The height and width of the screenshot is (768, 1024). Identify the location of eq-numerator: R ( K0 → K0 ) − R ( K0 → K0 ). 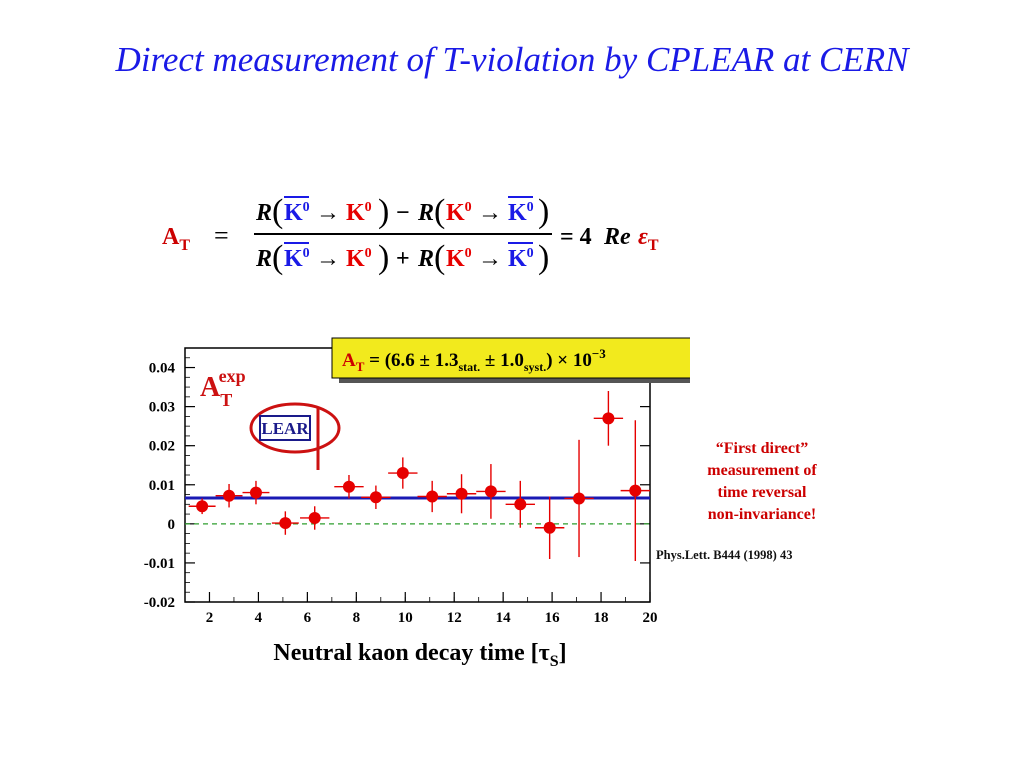
(402, 211).